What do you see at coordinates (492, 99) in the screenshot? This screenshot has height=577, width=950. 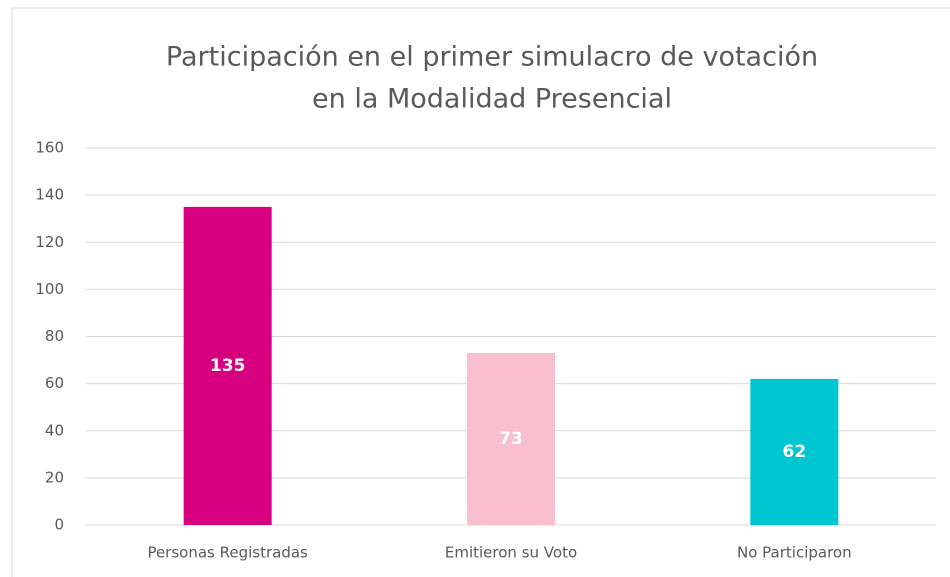 I see `chart-title: en la Modalidad Presencial` at bounding box center [492, 99].